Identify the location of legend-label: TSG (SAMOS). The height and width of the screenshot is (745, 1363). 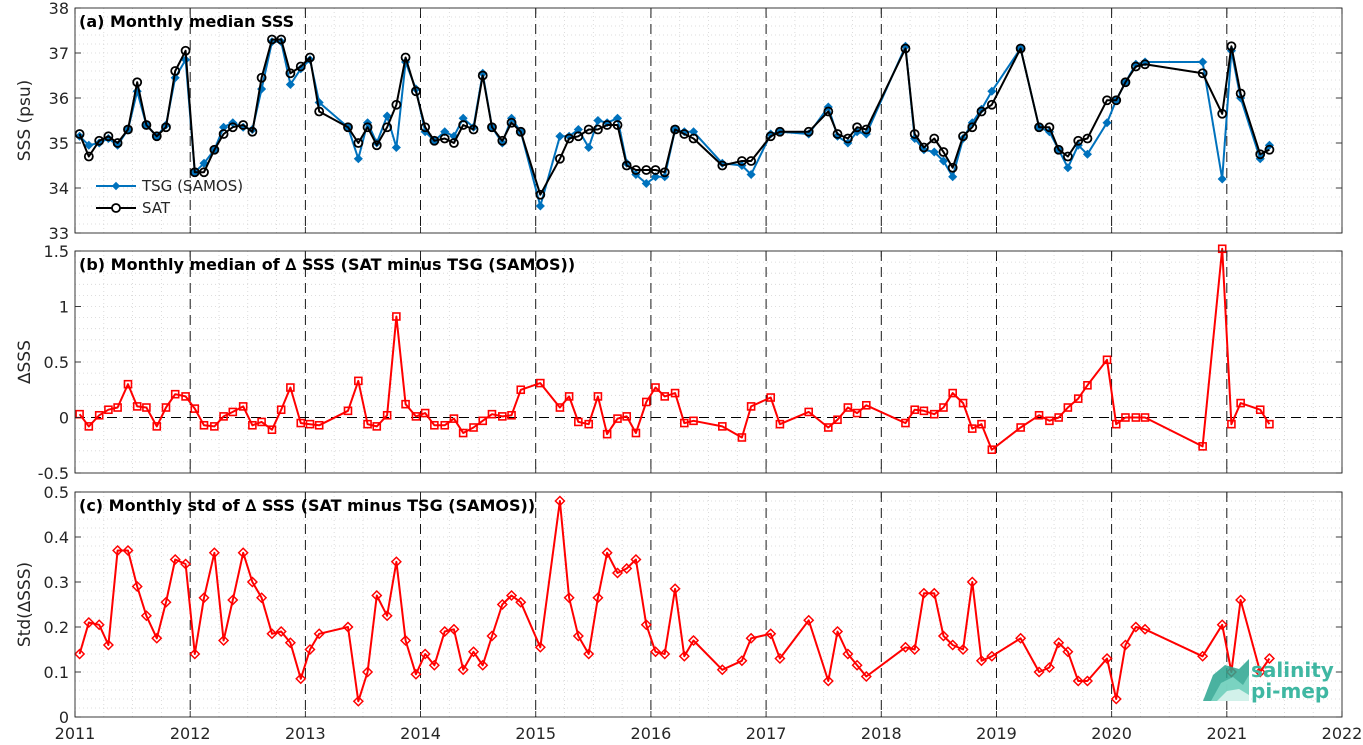
(192, 186).